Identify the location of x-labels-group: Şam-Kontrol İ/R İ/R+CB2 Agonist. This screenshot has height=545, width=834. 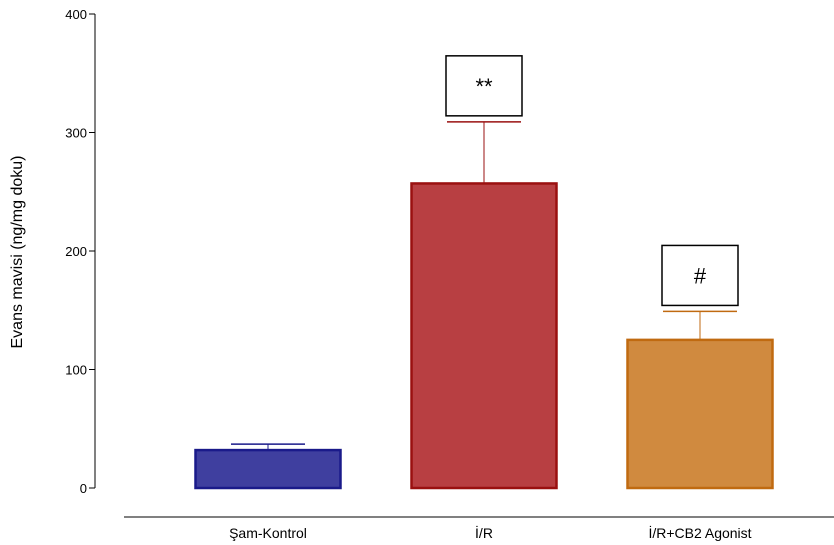
(490, 532).